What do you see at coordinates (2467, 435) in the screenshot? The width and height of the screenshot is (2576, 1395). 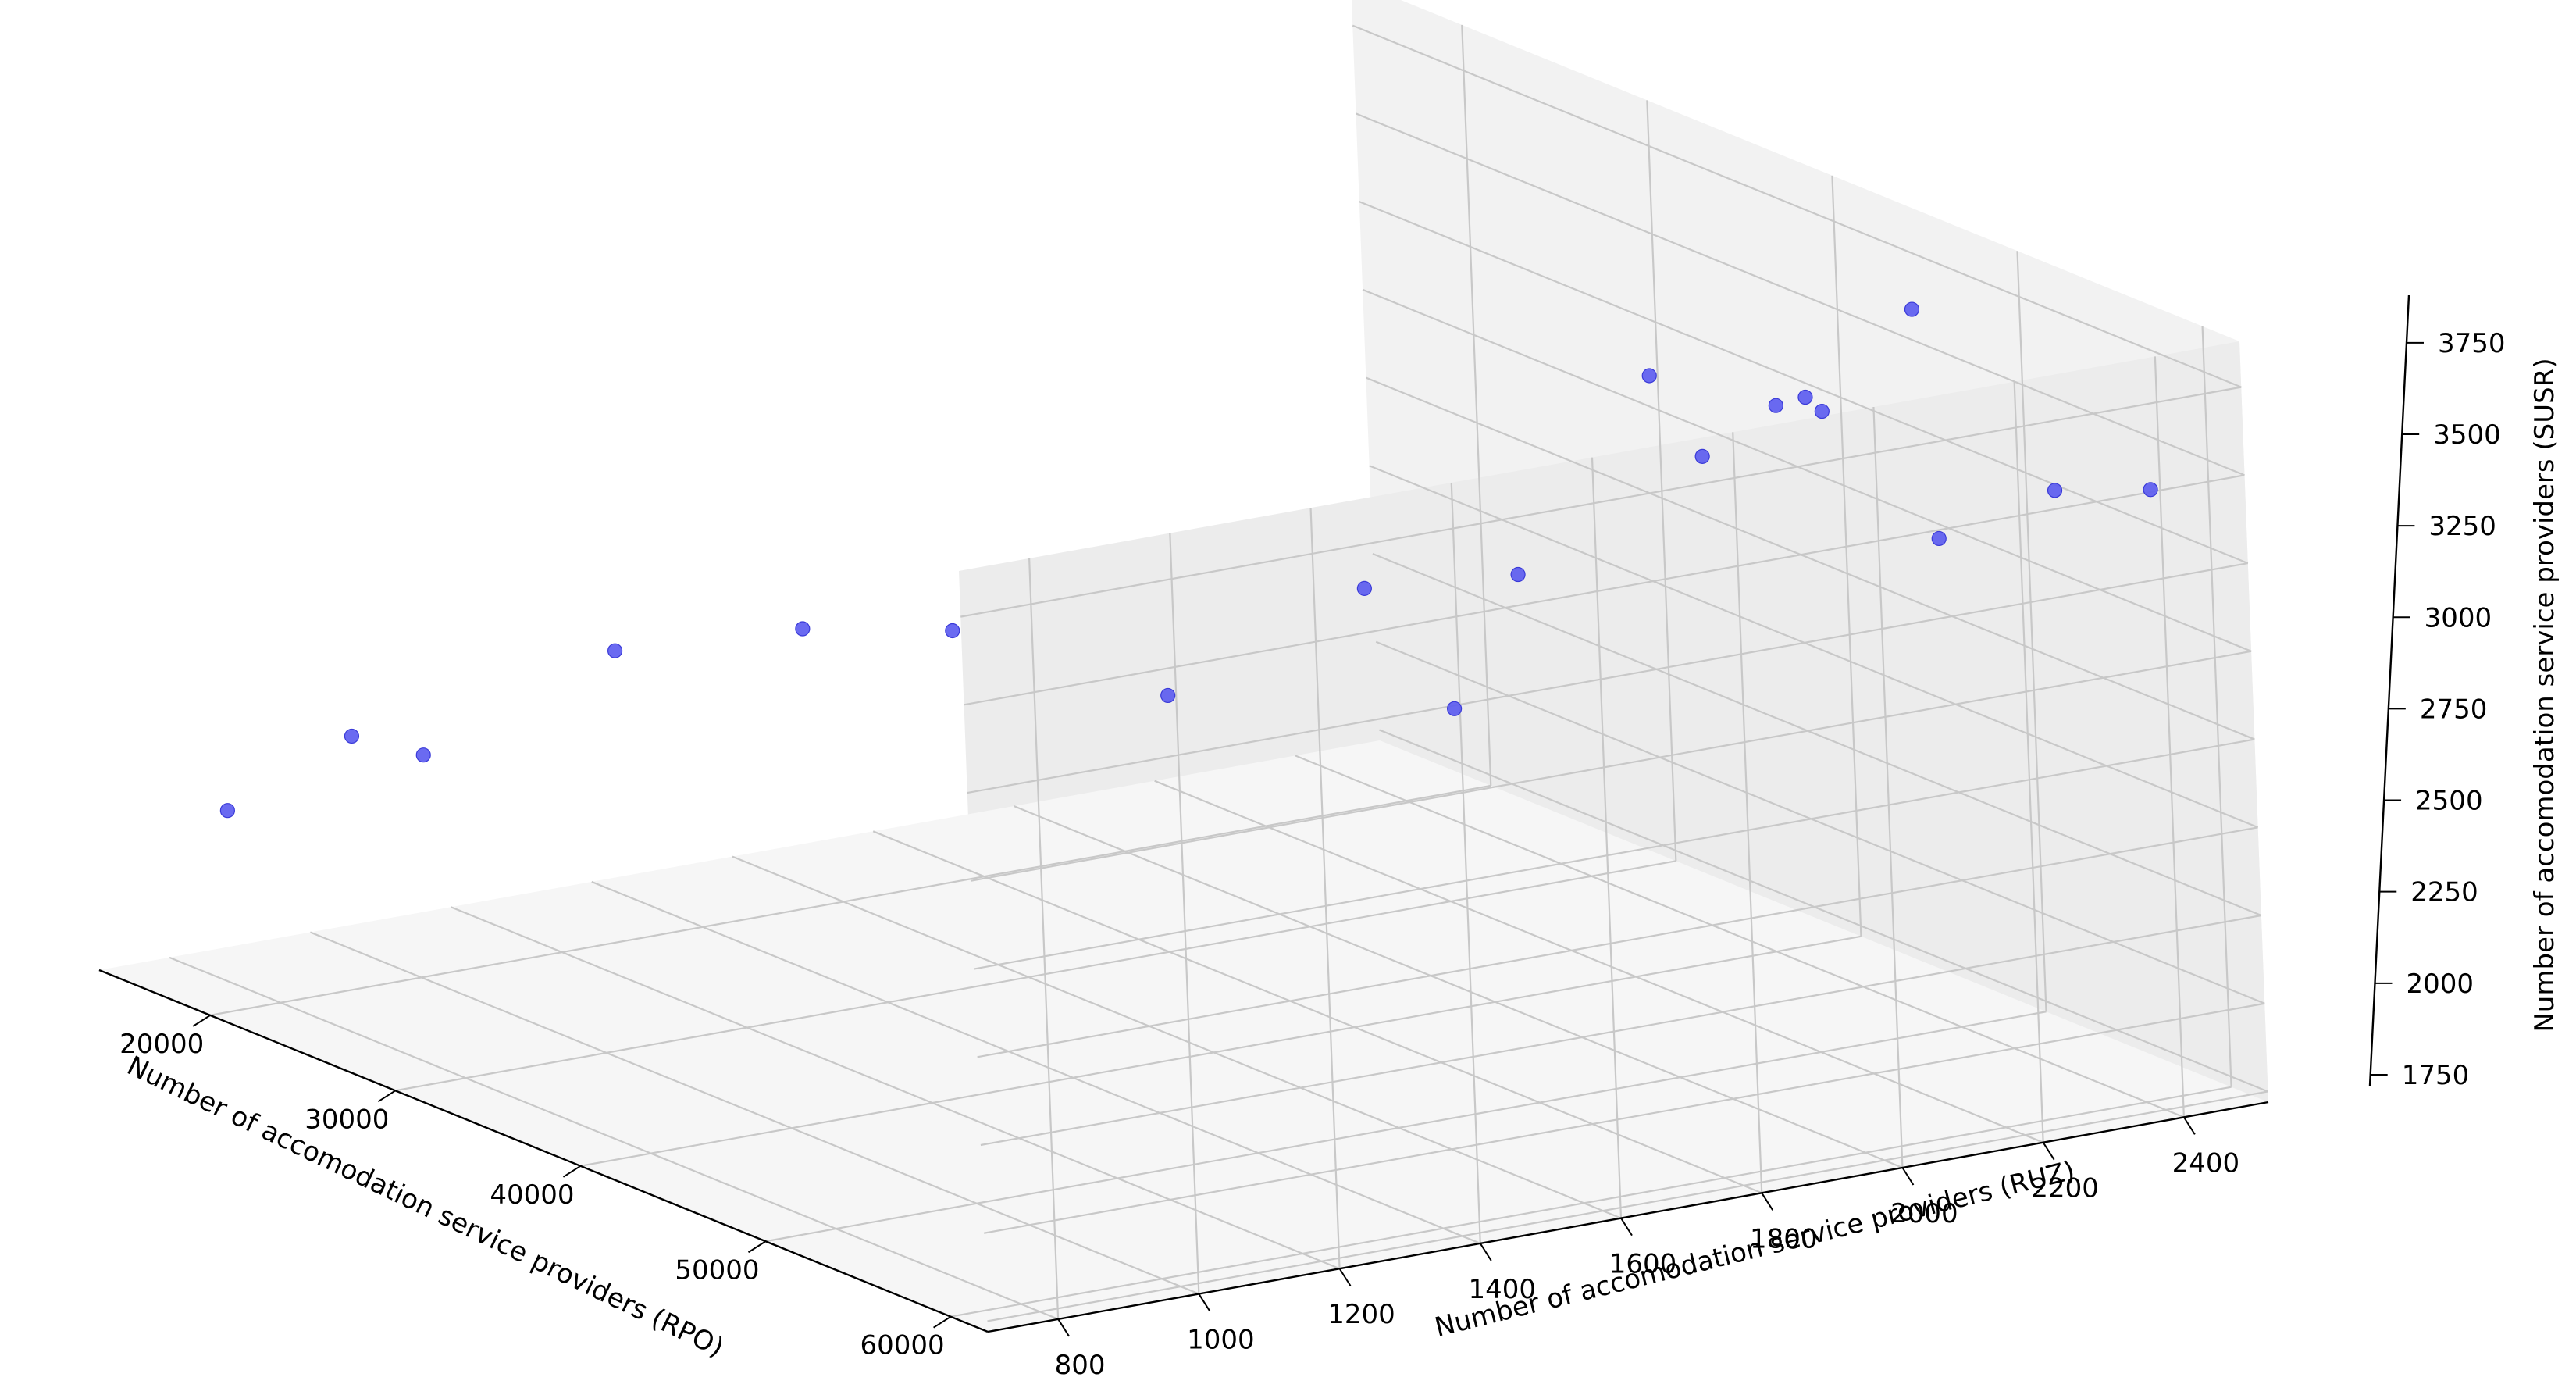 I see `z-tick-label: 3500` at bounding box center [2467, 435].